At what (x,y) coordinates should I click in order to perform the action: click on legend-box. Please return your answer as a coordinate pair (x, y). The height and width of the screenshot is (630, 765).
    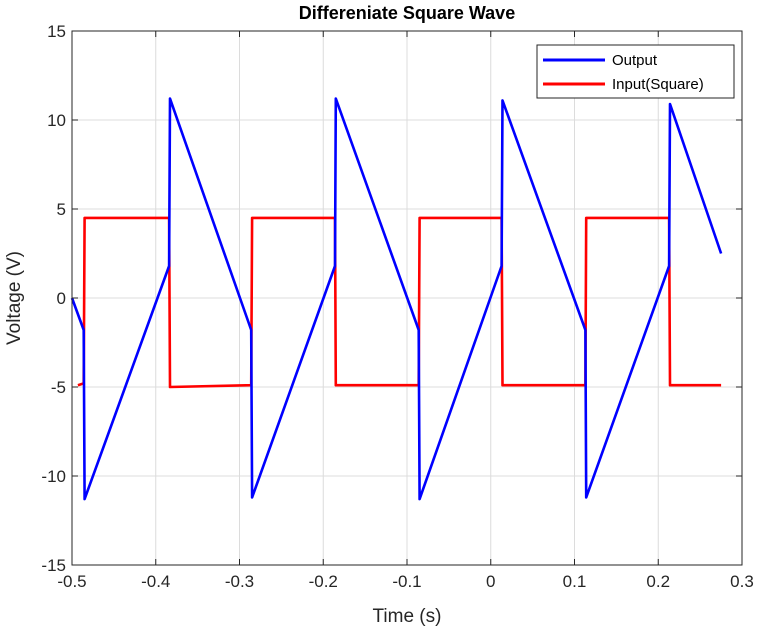
    Looking at the image, I should click on (635, 71).